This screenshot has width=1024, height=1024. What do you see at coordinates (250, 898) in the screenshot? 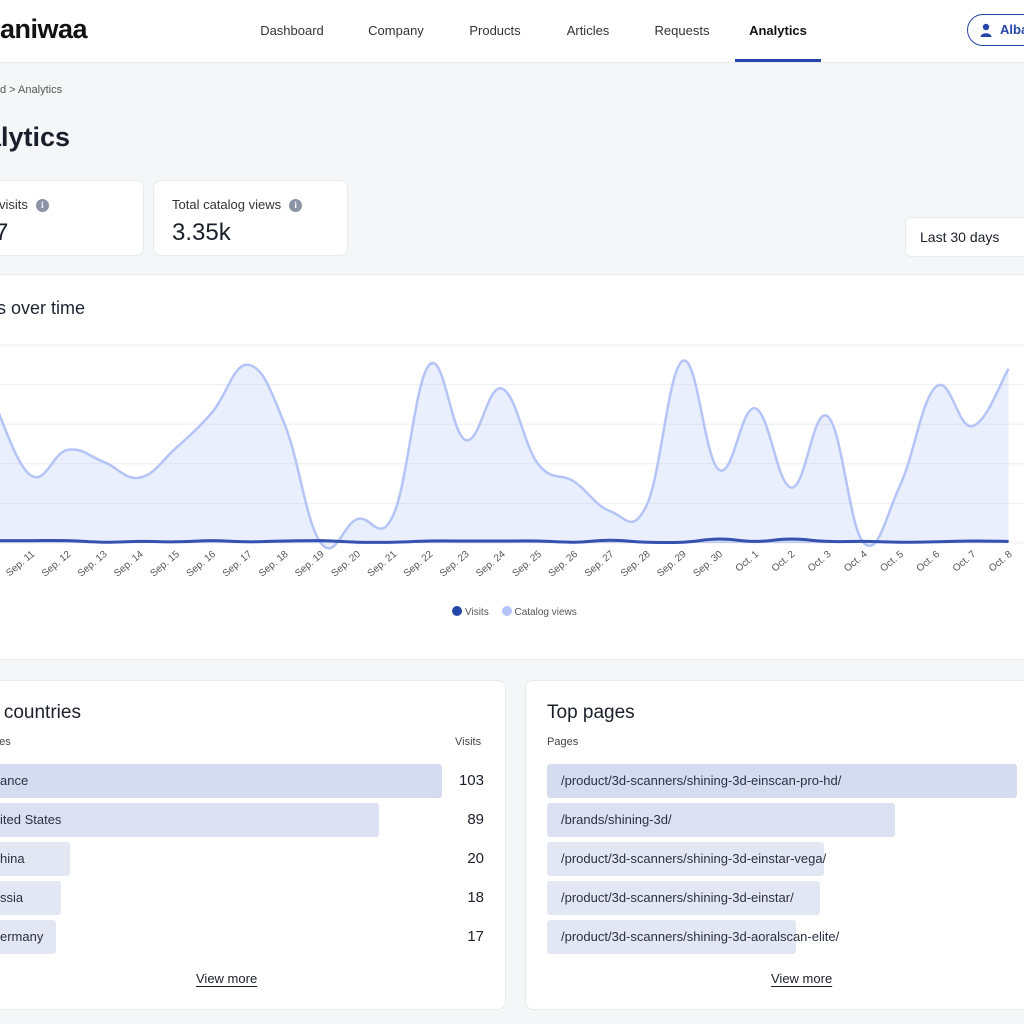
I see `country-row: ssia 18` at bounding box center [250, 898].